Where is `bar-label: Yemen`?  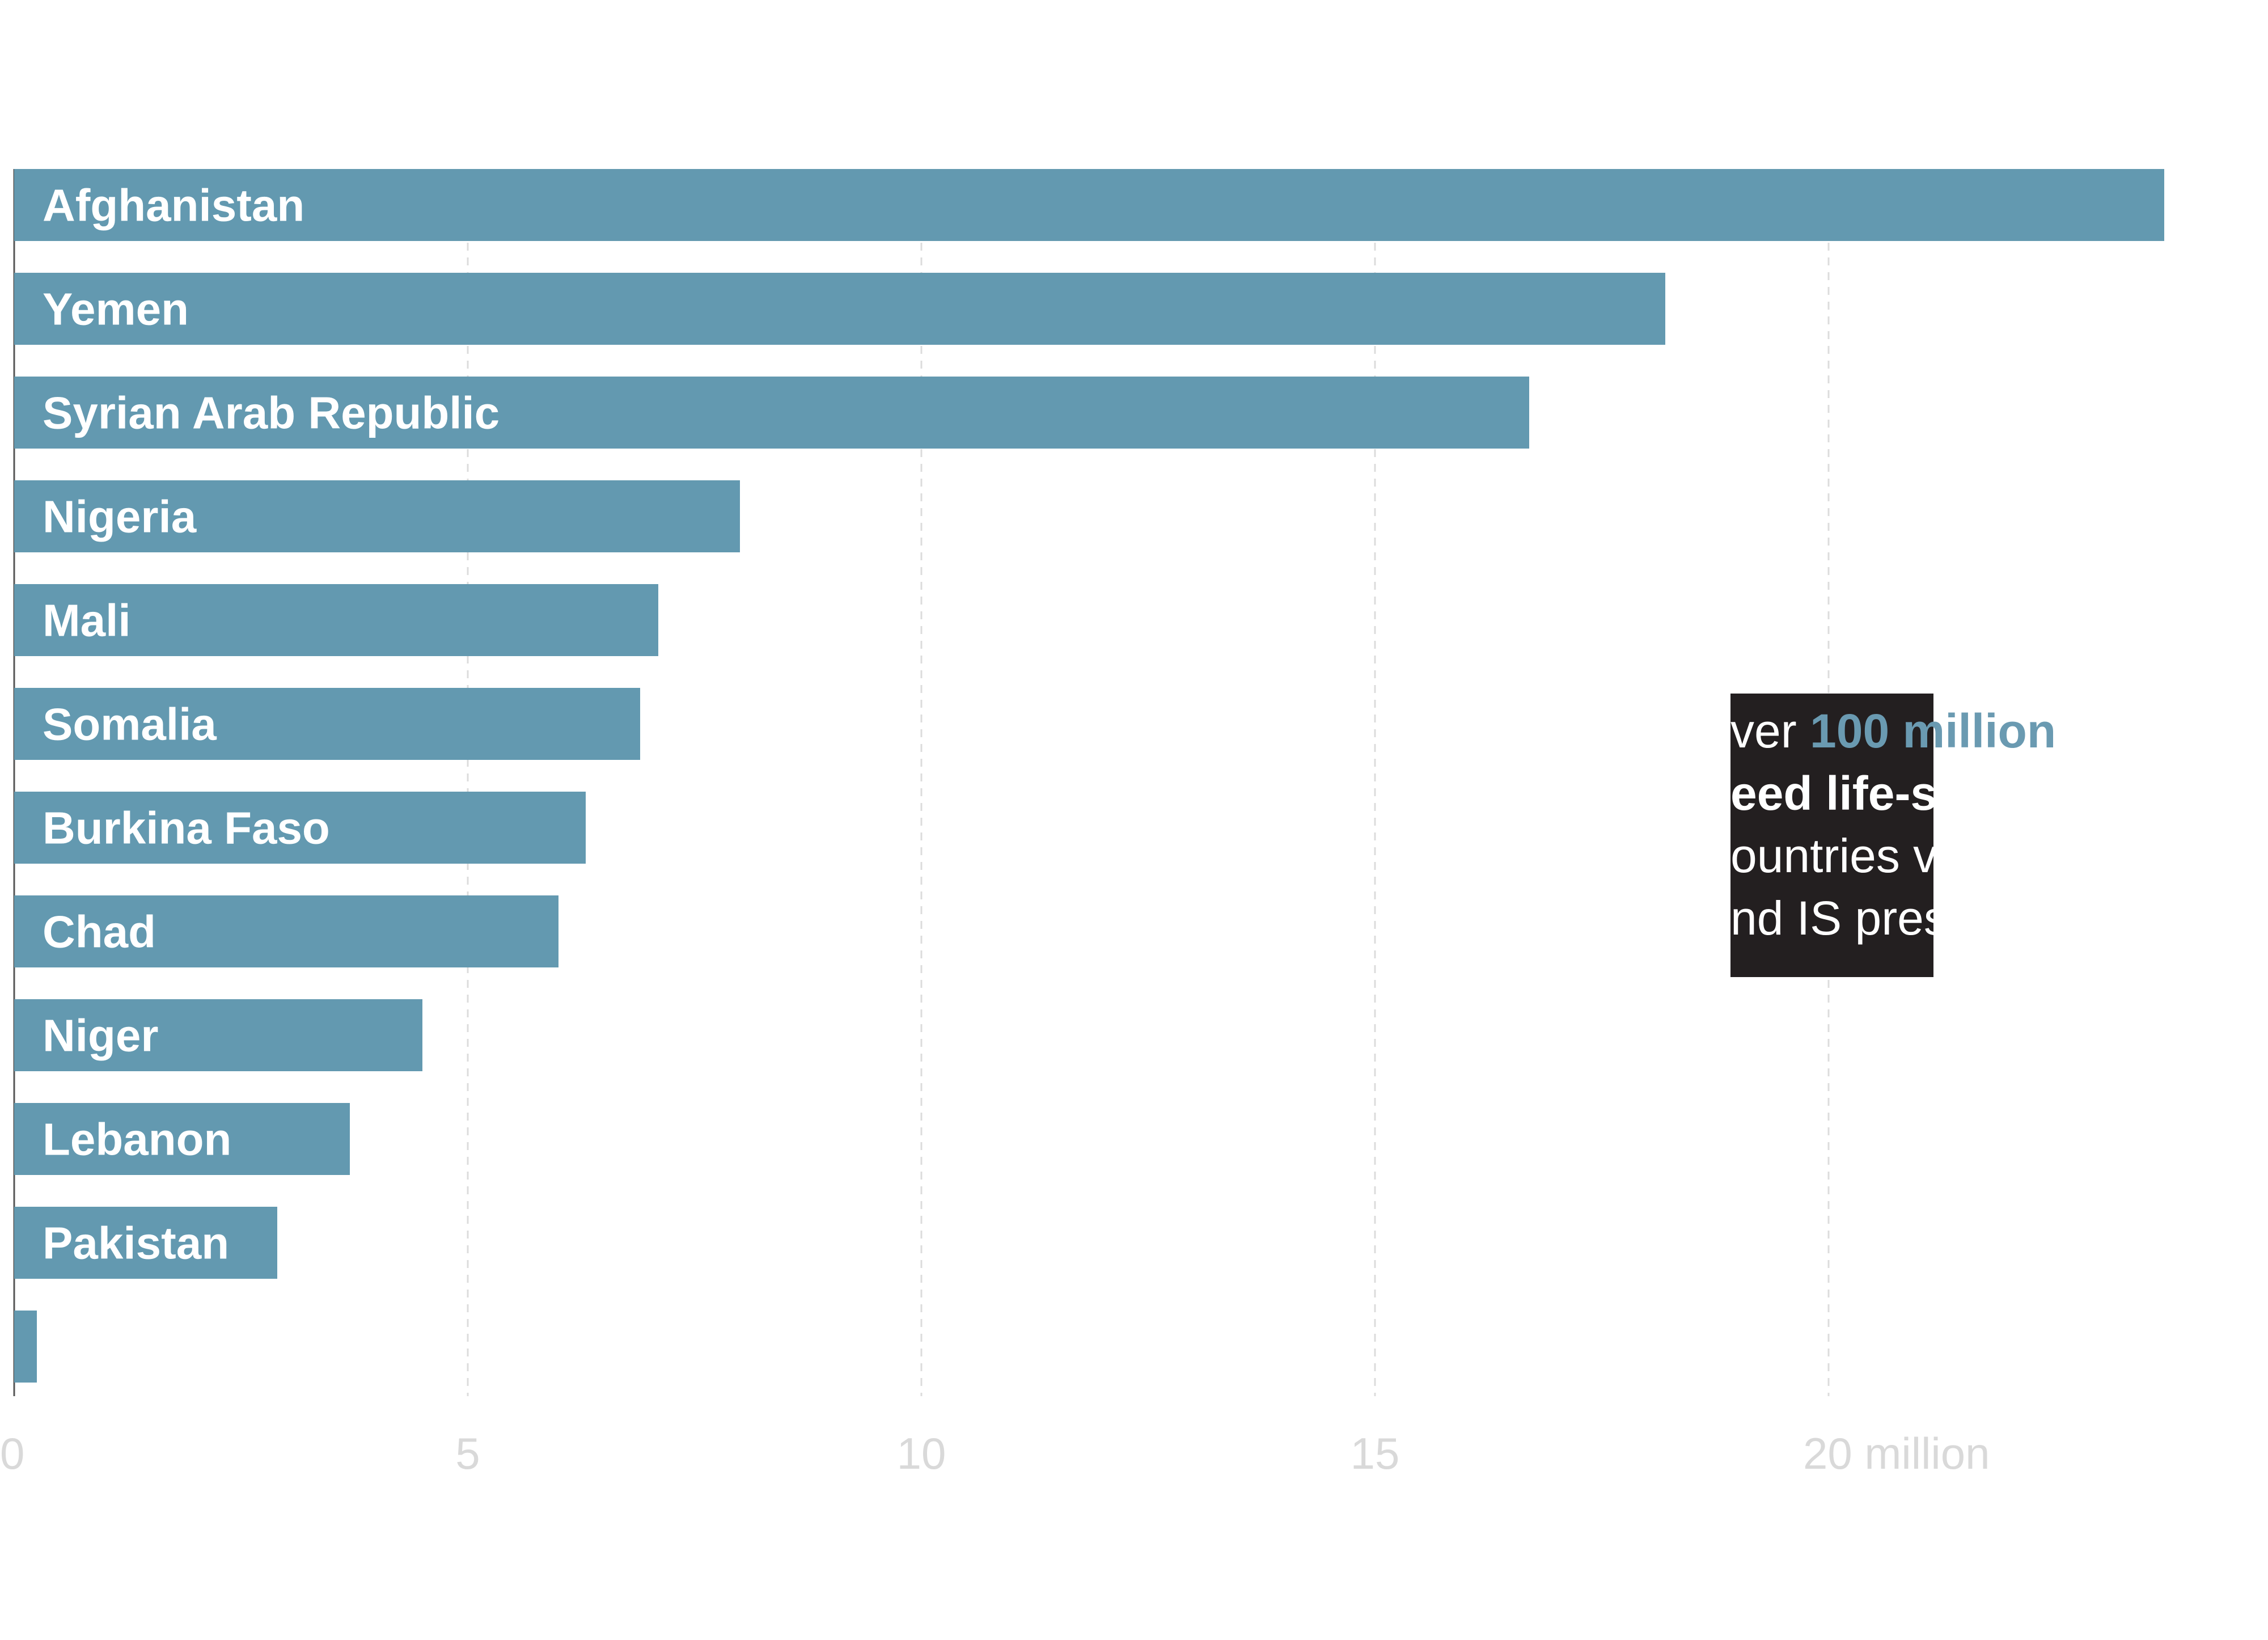 bar-label: Yemen is located at coordinates (116, 309).